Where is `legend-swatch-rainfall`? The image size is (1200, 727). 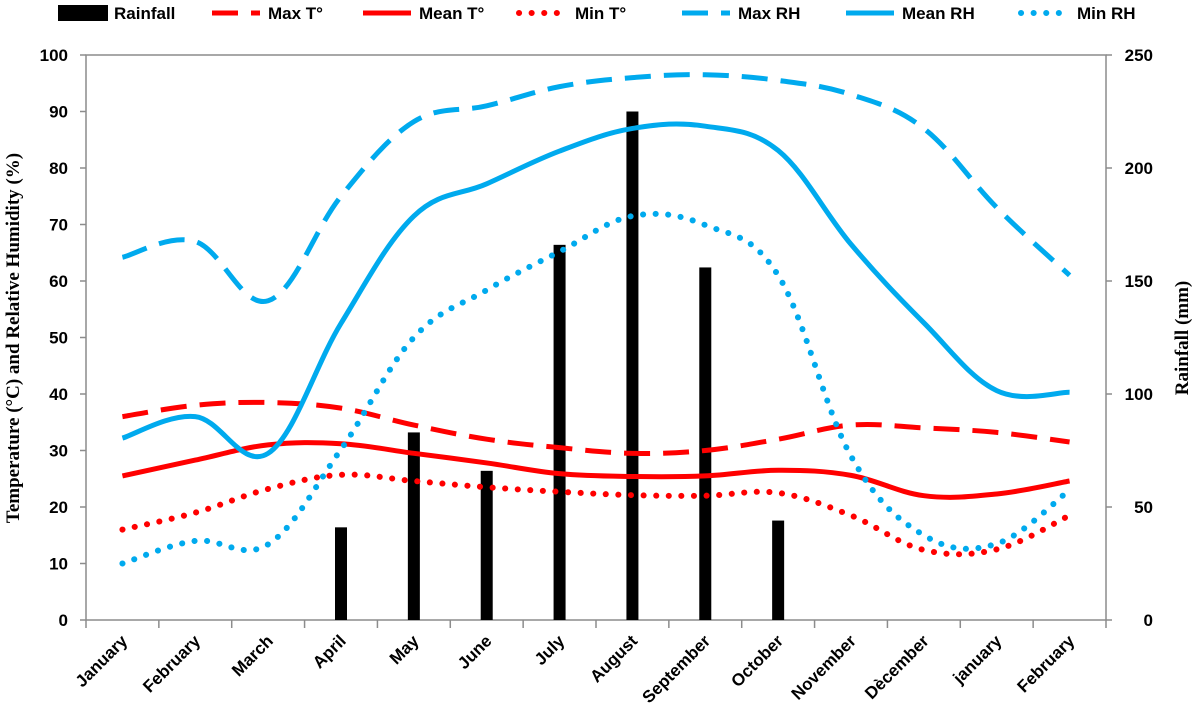
legend-swatch-rainfall is located at coordinates (83, 13).